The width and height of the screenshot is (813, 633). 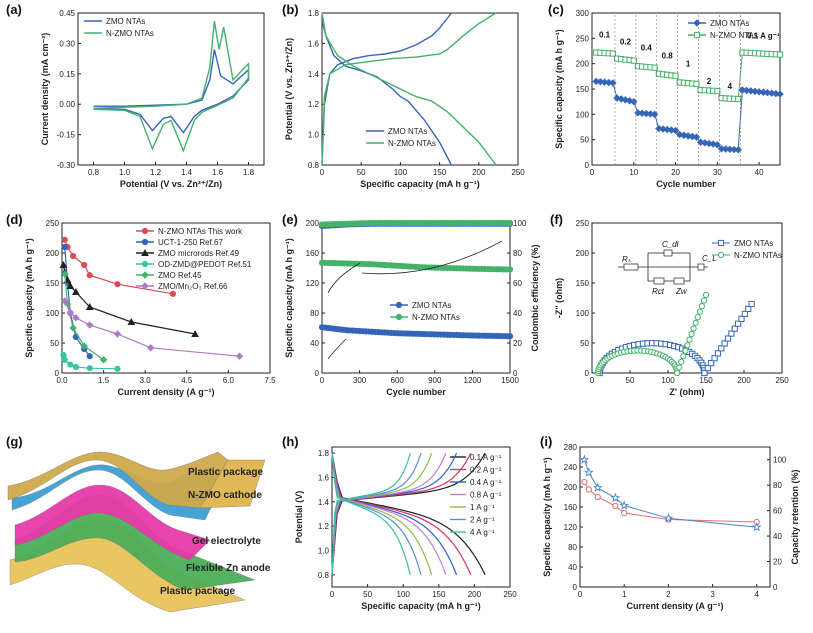 I want to click on y-tick-label: 280, so click(x=571, y=447).